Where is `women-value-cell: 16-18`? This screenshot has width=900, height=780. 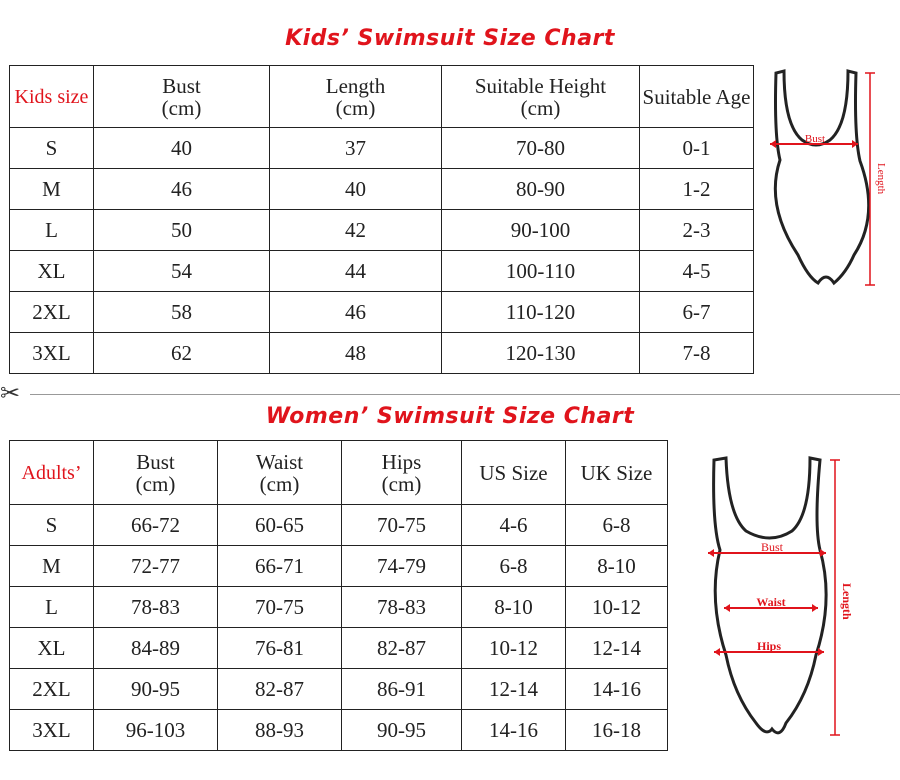
women-value-cell: 16-18 is located at coordinates (616, 730).